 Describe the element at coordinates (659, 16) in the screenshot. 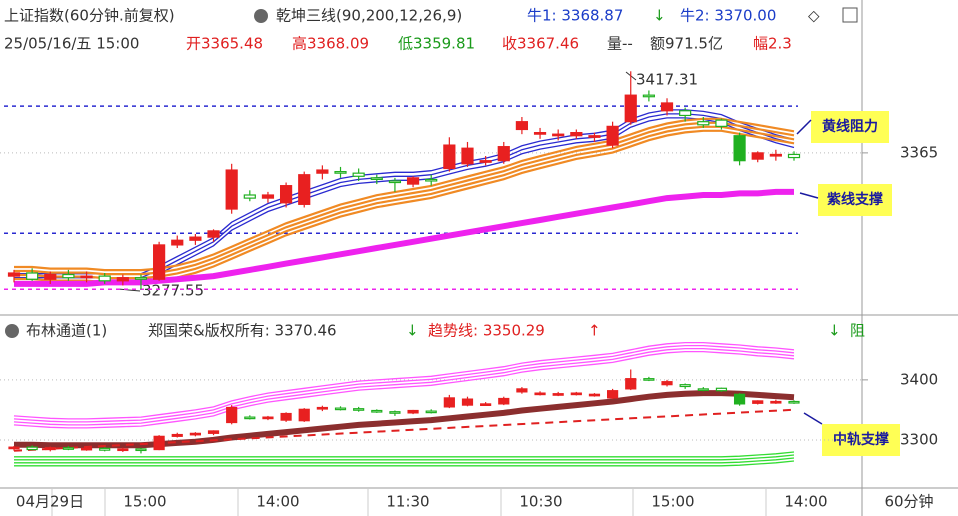

I see `bull1-arrow: ↓` at that location.